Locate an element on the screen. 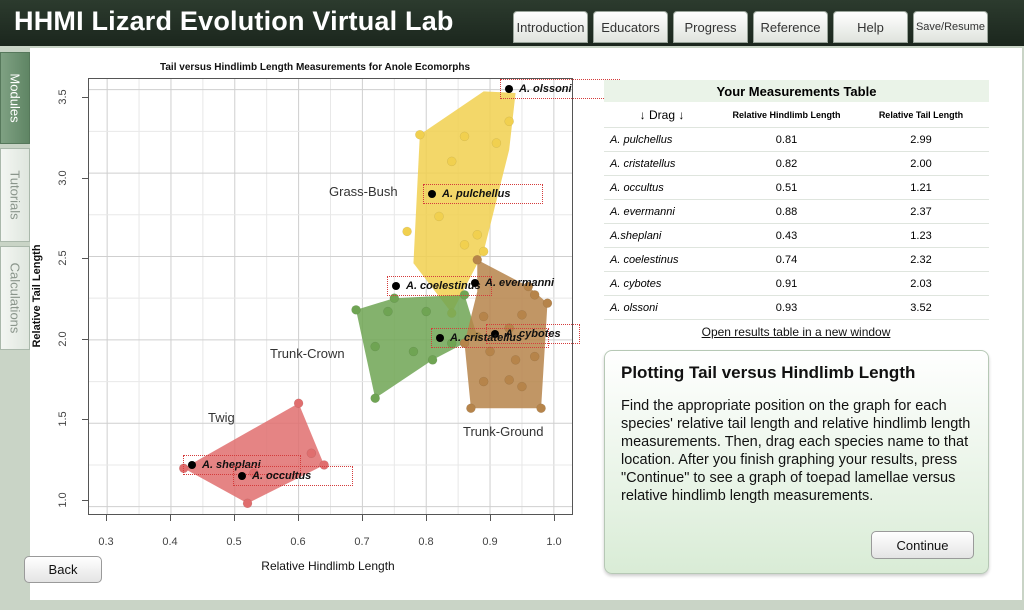 This screenshot has height=610, width=1024. hindlimb-cell: 0.91 is located at coordinates (786, 284).